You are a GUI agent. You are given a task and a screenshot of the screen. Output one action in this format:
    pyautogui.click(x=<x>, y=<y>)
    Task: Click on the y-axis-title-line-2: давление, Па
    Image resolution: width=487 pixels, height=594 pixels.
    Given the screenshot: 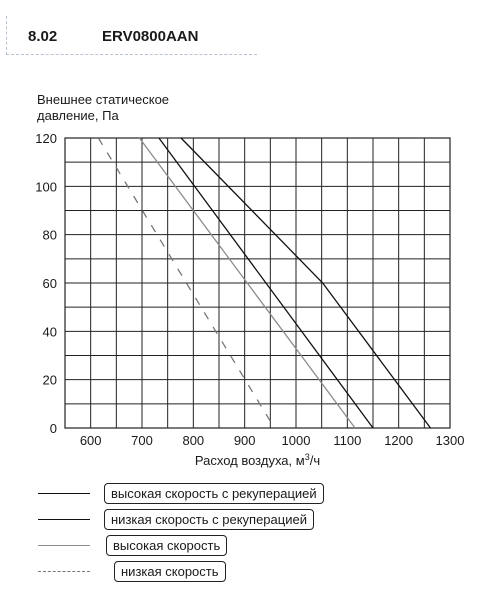 What is the action you would take?
    pyautogui.click(x=78, y=115)
    